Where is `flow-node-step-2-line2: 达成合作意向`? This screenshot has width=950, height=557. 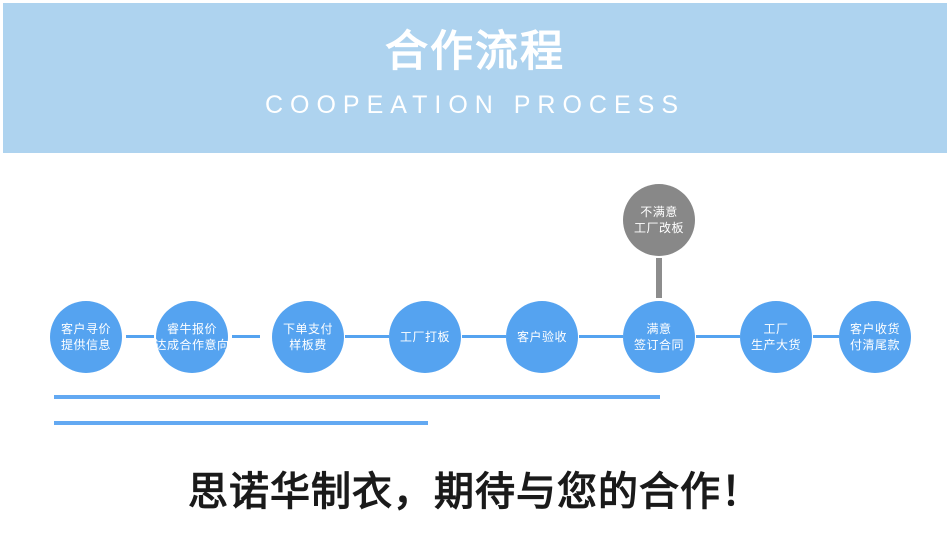 flow-node-step-2-line2: 达成合作意向 is located at coordinates (192, 345).